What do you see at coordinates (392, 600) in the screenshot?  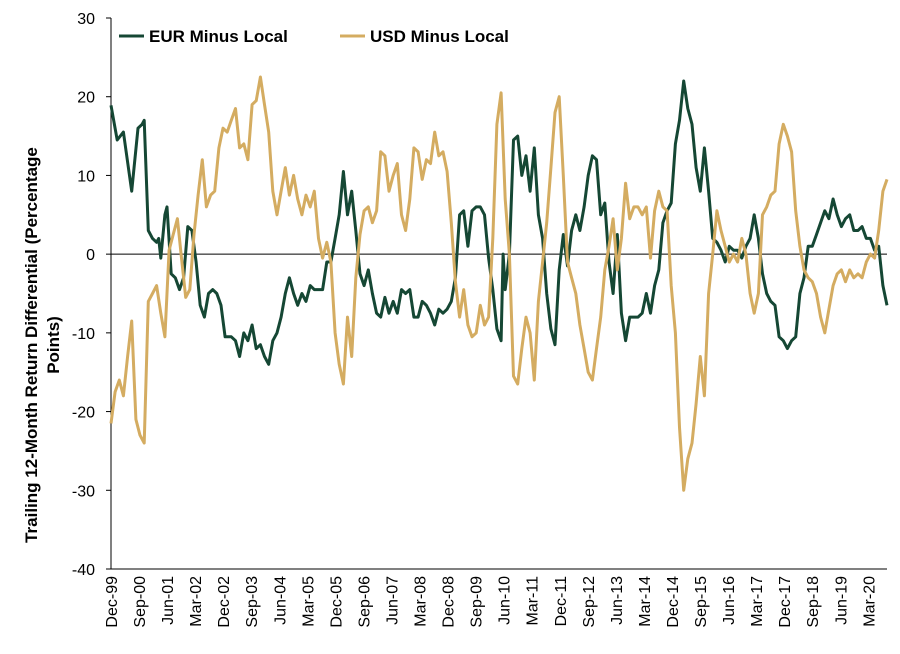 I see `x-tick-label: Jun-07` at bounding box center [392, 600].